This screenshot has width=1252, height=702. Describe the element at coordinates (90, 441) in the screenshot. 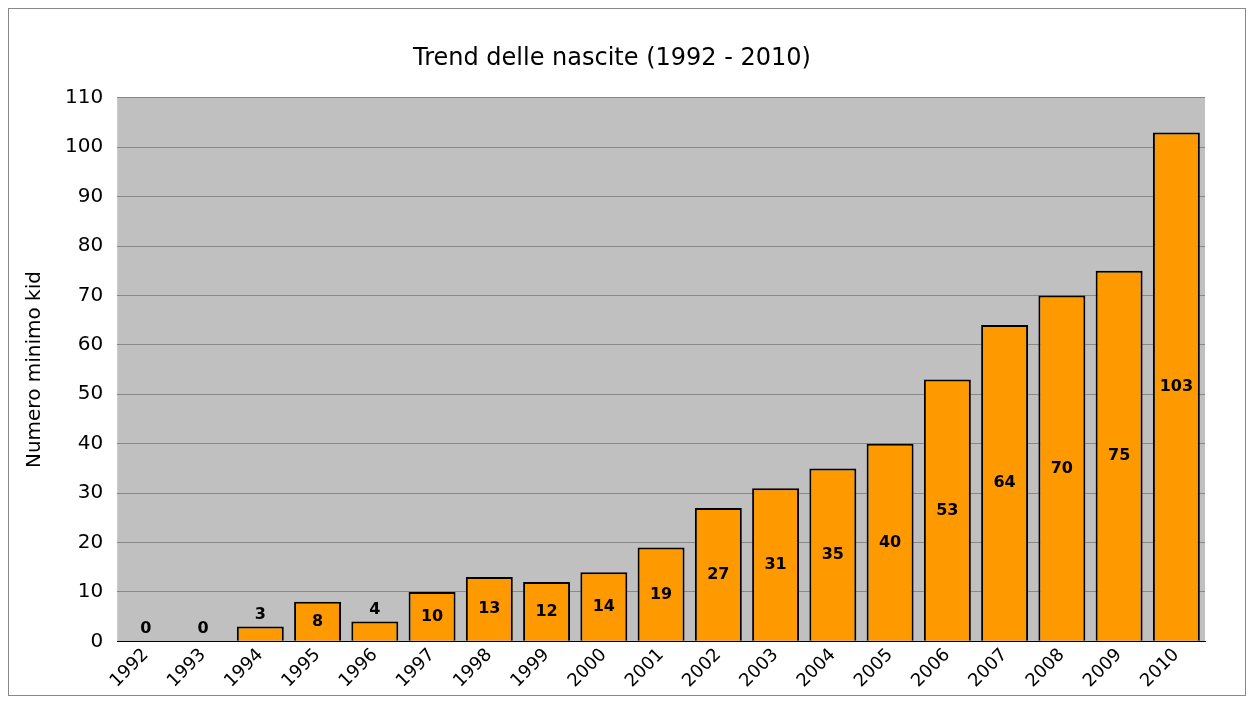

I see `y-tick-label: 40` at that location.